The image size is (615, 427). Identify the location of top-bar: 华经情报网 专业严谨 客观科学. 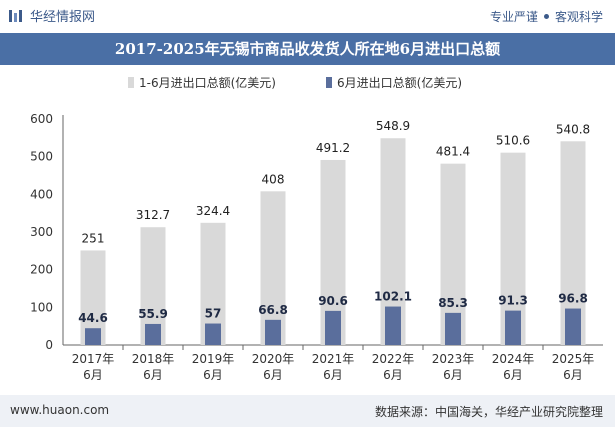
(307, 15).